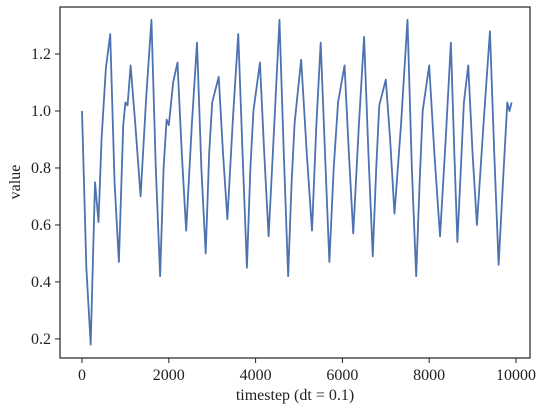 This screenshot has width=540, height=410. I want to click on x-axis-label: timestep (dt = 0.1), so click(295, 395).